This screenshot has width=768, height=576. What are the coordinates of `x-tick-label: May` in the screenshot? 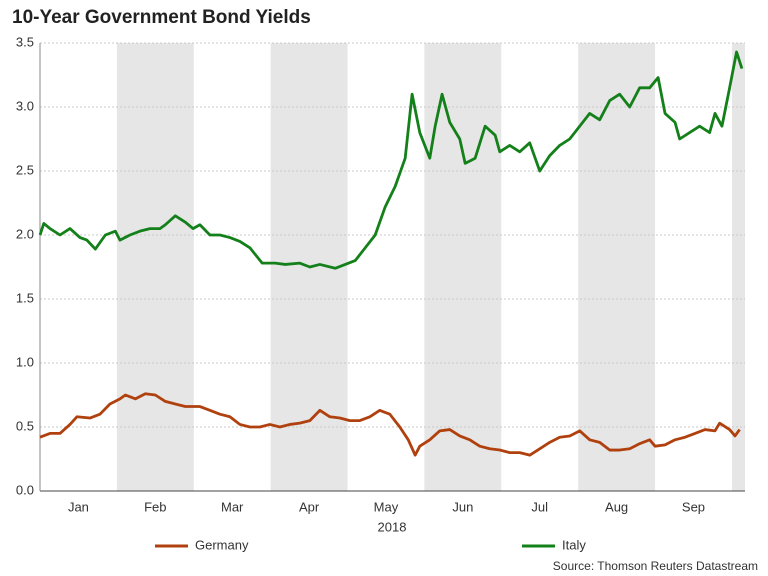 It's located at (386, 506).